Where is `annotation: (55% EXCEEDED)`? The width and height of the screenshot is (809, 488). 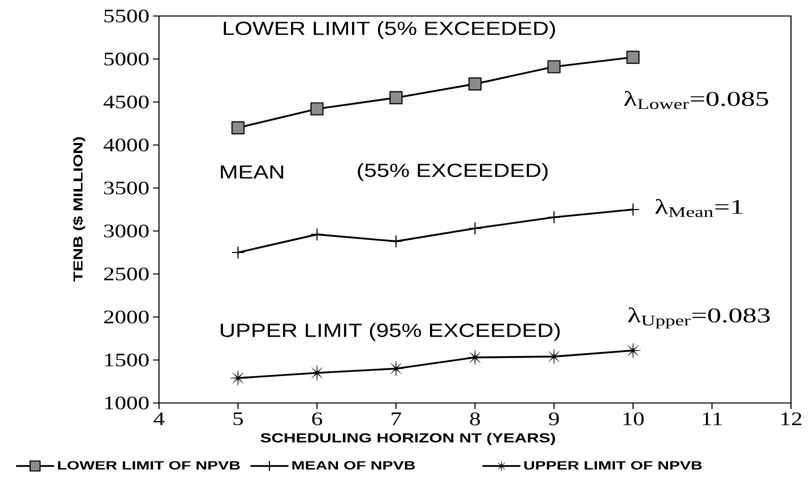 annotation: (55% EXCEEDED) is located at coordinates (453, 172).